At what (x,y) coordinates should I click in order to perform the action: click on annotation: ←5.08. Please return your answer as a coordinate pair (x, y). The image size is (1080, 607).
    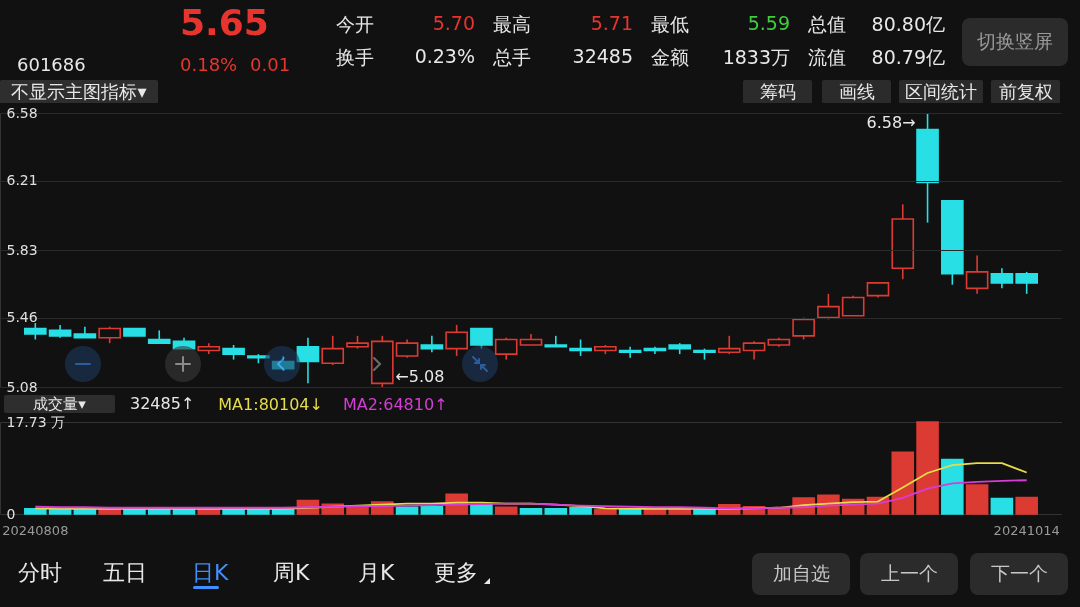
    Looking at the image, I should click on (420, 376).